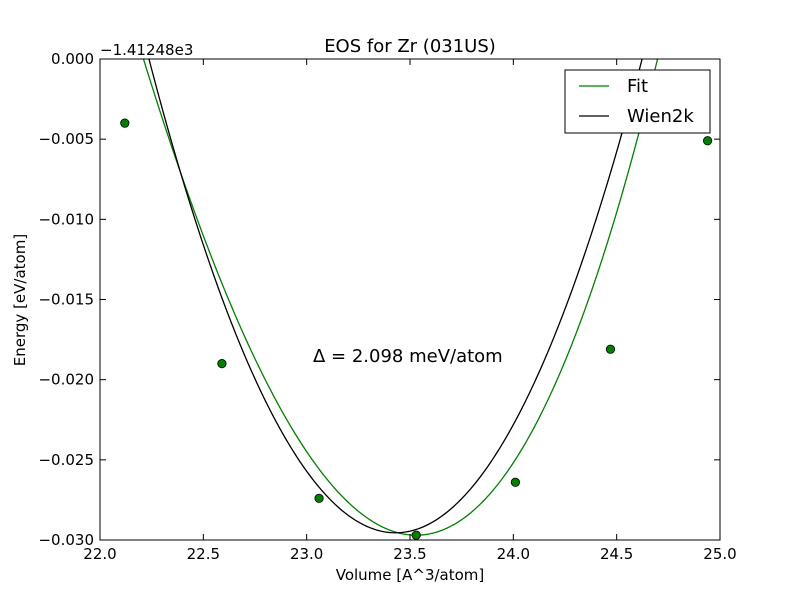 The width and height of the screenshot is (800, 600). I want to click on legend-box, so click(637, 101).